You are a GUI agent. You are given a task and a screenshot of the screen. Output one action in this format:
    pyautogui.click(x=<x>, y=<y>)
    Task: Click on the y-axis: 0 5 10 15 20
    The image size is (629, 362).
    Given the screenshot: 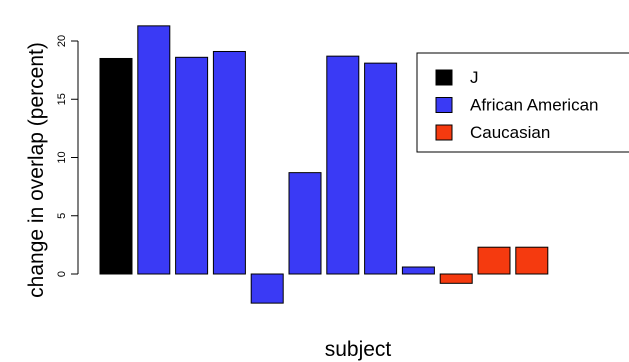 What is the action you would take?
    pyautogui.click(x=67, y=156)
    